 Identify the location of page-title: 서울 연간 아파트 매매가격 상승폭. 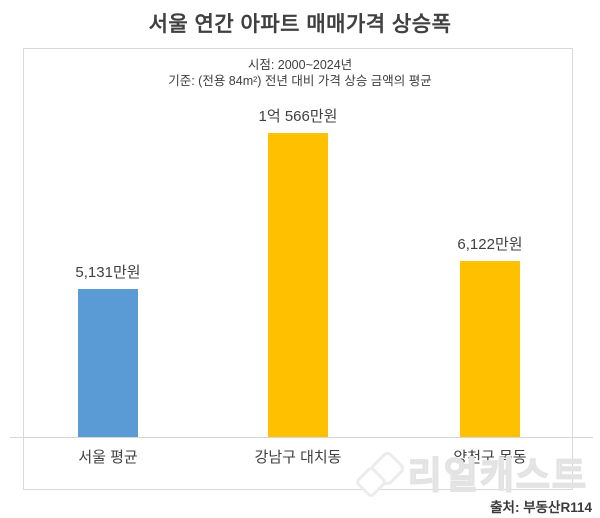
(300, 24).